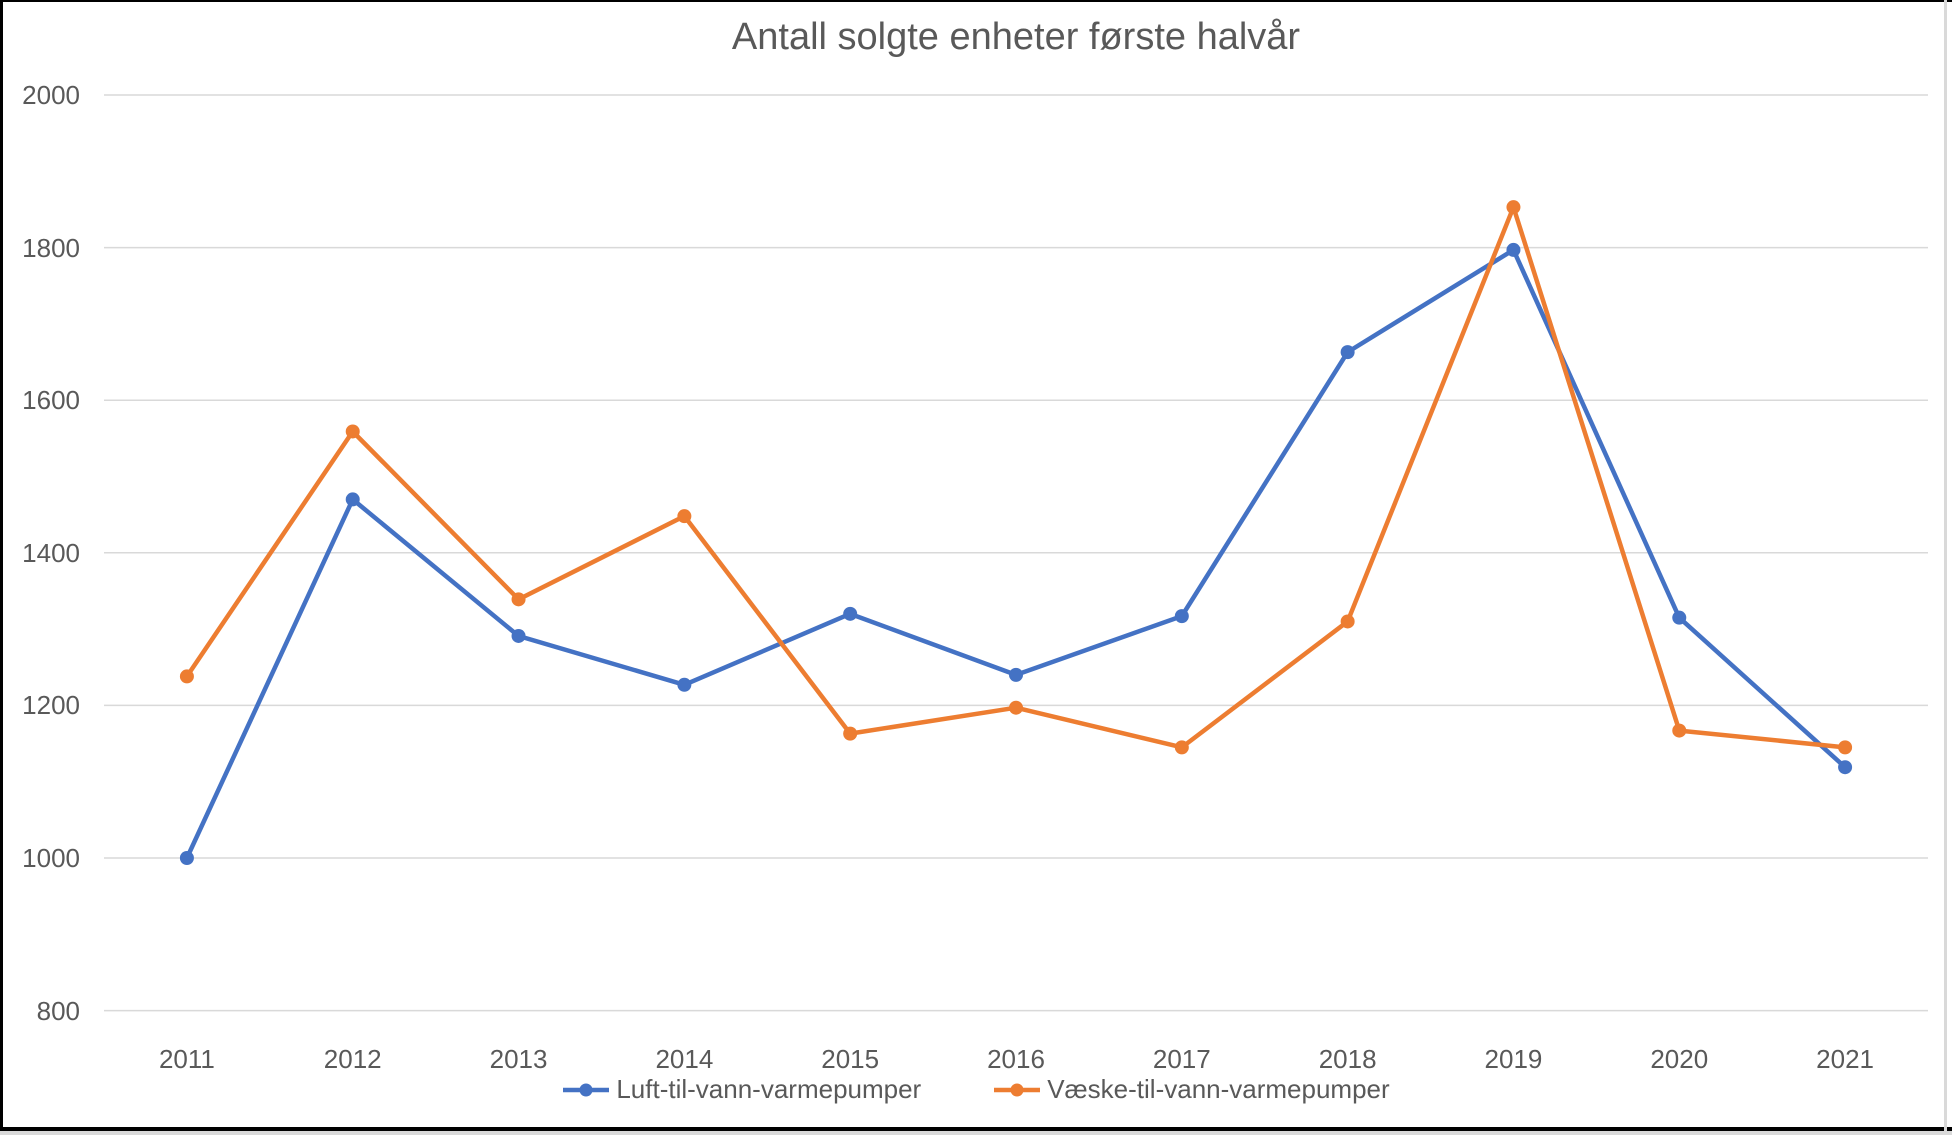  Describe the element at coordinates (976, 1133) in the screenshot. I see `screenshot-border-bottom-outer` at that location.